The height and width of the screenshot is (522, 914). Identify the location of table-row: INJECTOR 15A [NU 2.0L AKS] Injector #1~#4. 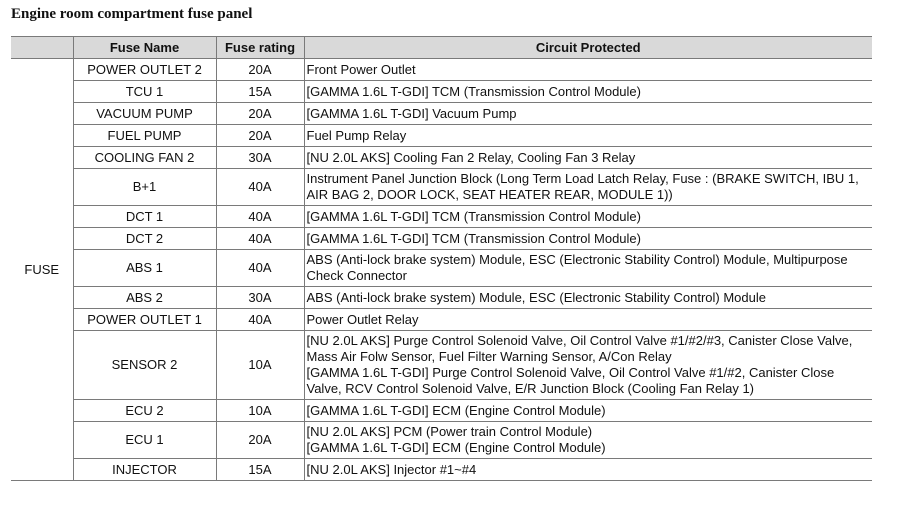
(441, 469).